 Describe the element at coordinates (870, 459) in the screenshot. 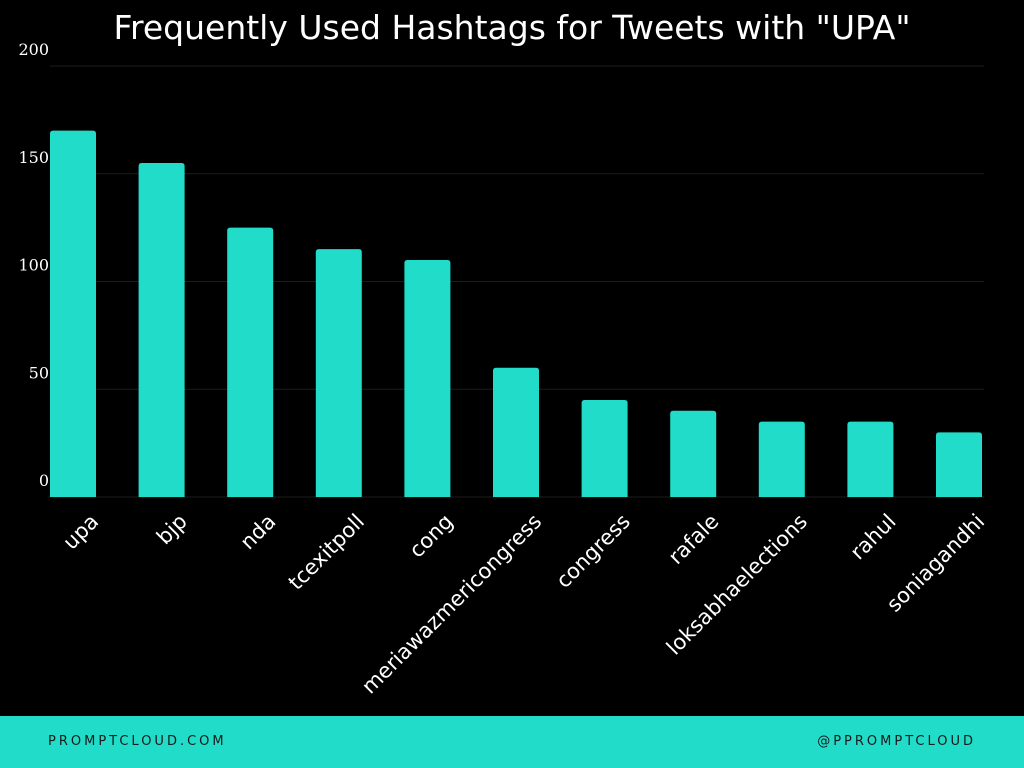

I see `bar-rahul` at that location.